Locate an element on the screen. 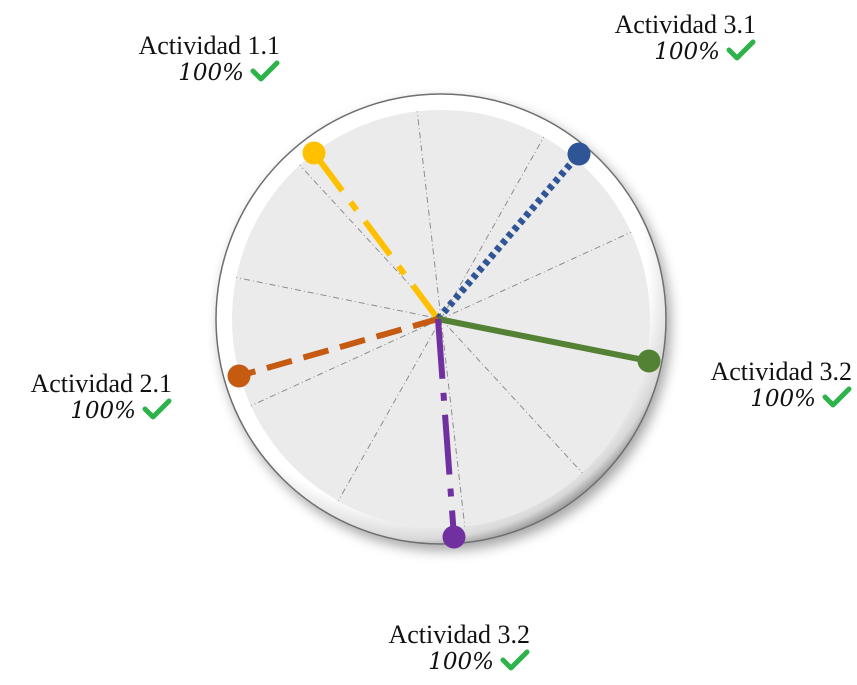  spoke-end-act-3-1a is located at coordinates (579, 154).